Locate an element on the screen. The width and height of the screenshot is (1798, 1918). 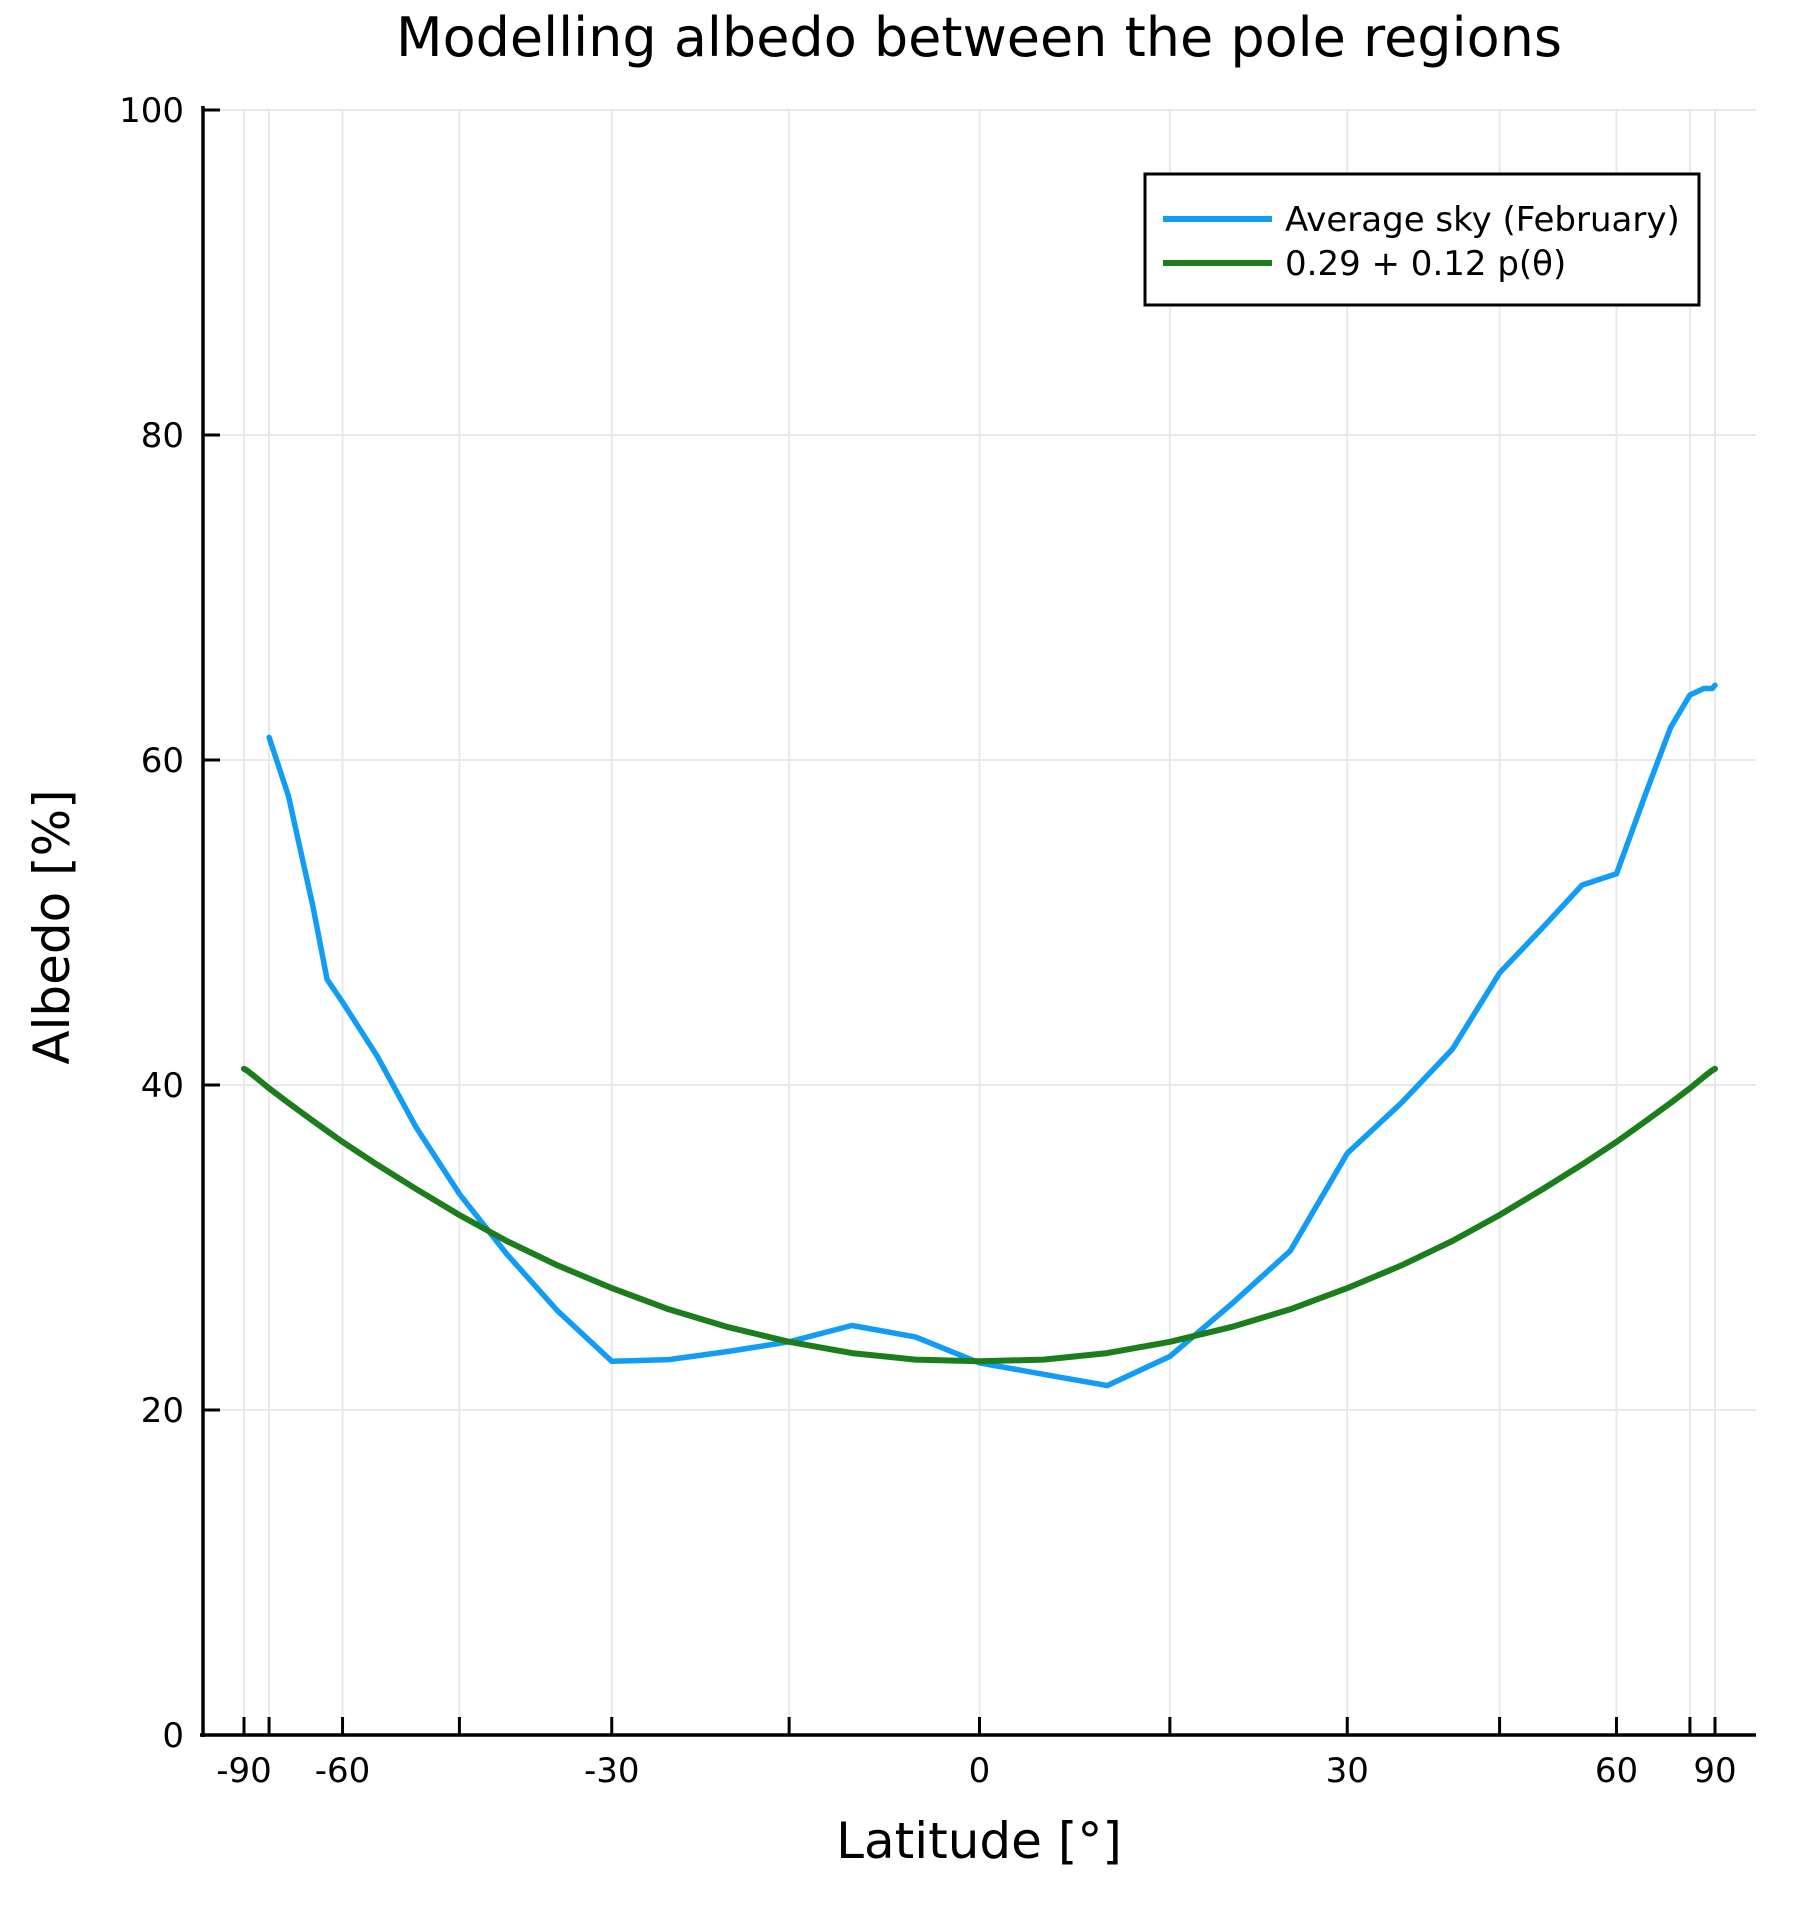
x-tick-label-90: 90 is located at coordinates (1714, 1771).